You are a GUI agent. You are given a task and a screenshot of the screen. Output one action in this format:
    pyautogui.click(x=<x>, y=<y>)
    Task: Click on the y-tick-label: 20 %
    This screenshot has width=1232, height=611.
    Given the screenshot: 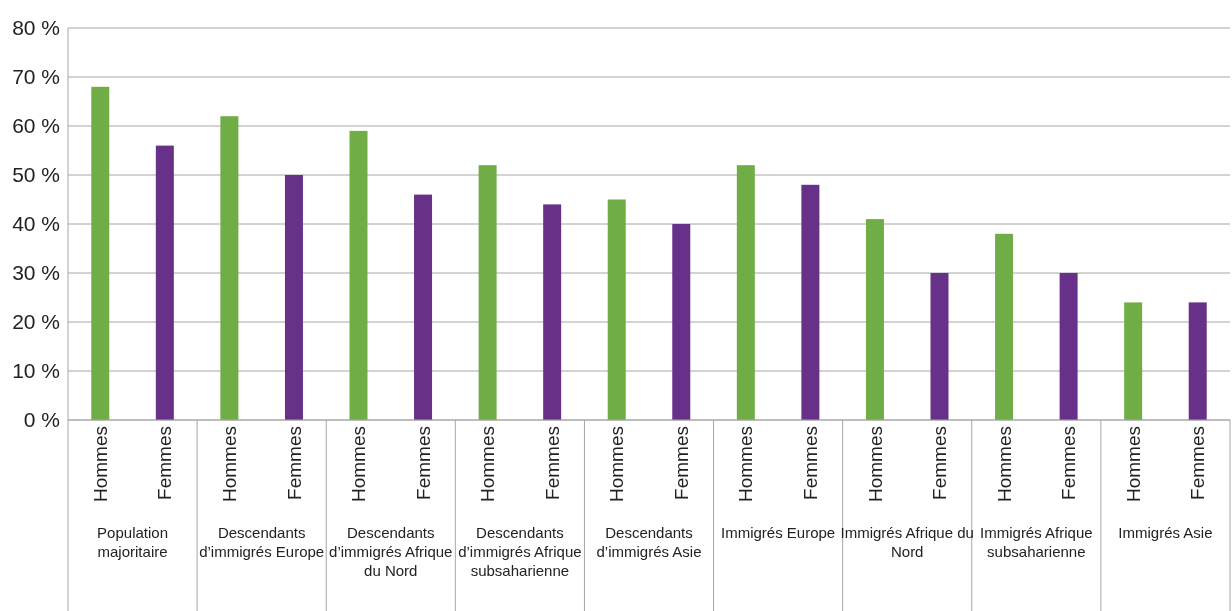 What is the action you would take?
    pyautogui.click(x=36, y=322)
    